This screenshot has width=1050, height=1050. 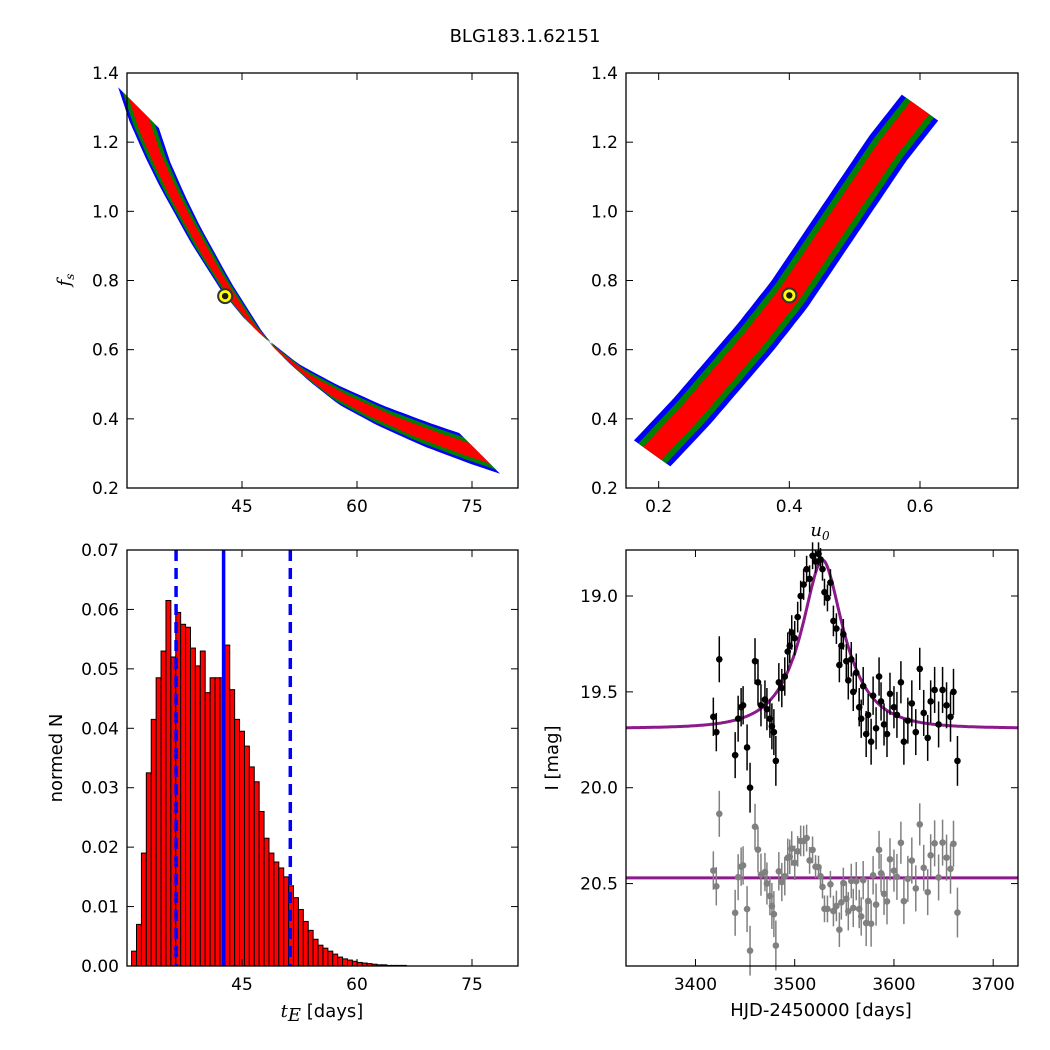 What do you see at coordinates (100, 551) in the screenshot?
I see `p3-ytick-label: 0.07` at bounding box center [100, 551].